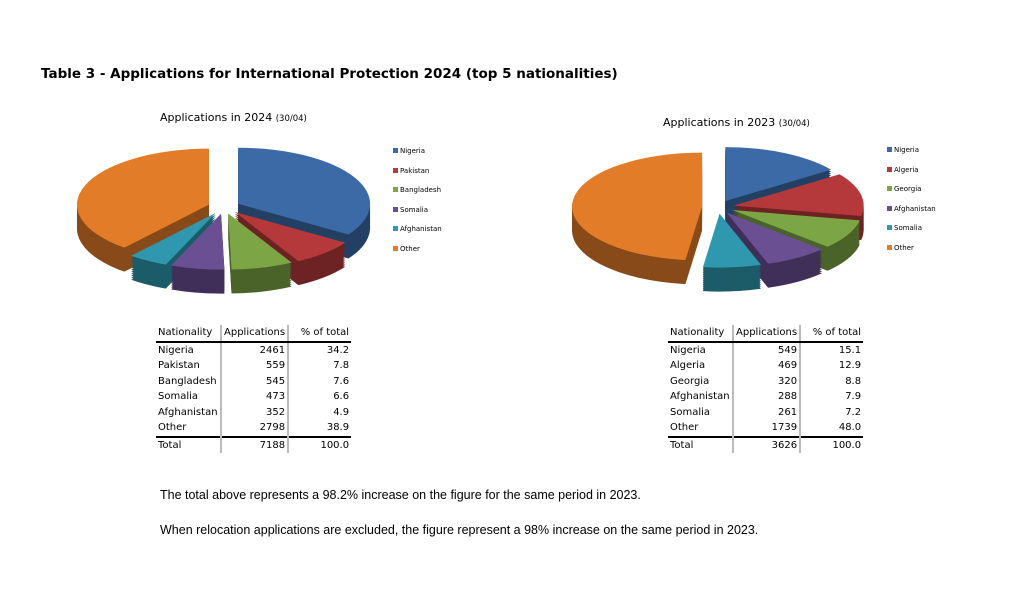 The image size is (1024, 598). I want to click on table-cell: 2461, so click(254, 349).